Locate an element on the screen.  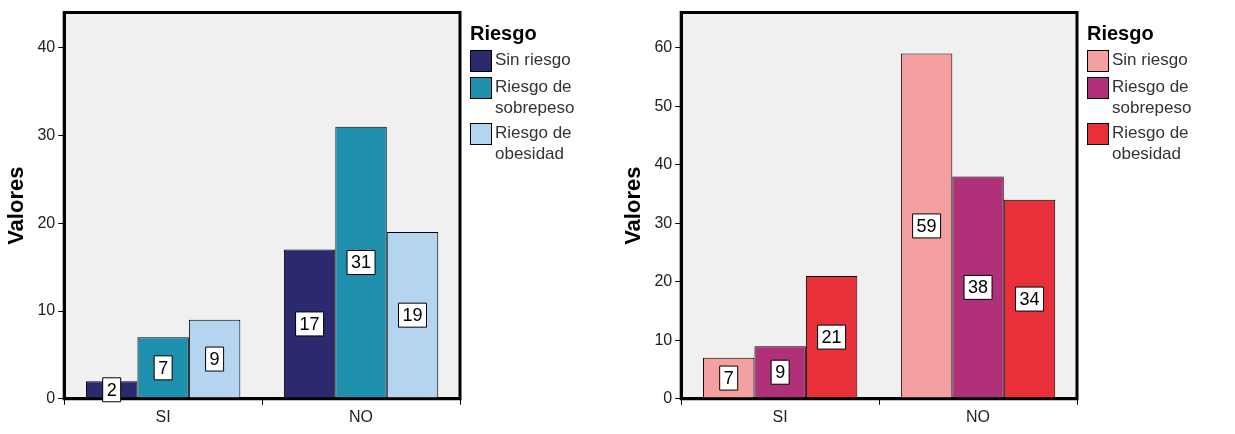
data-label: 2 is located at coordinates (111, 389).